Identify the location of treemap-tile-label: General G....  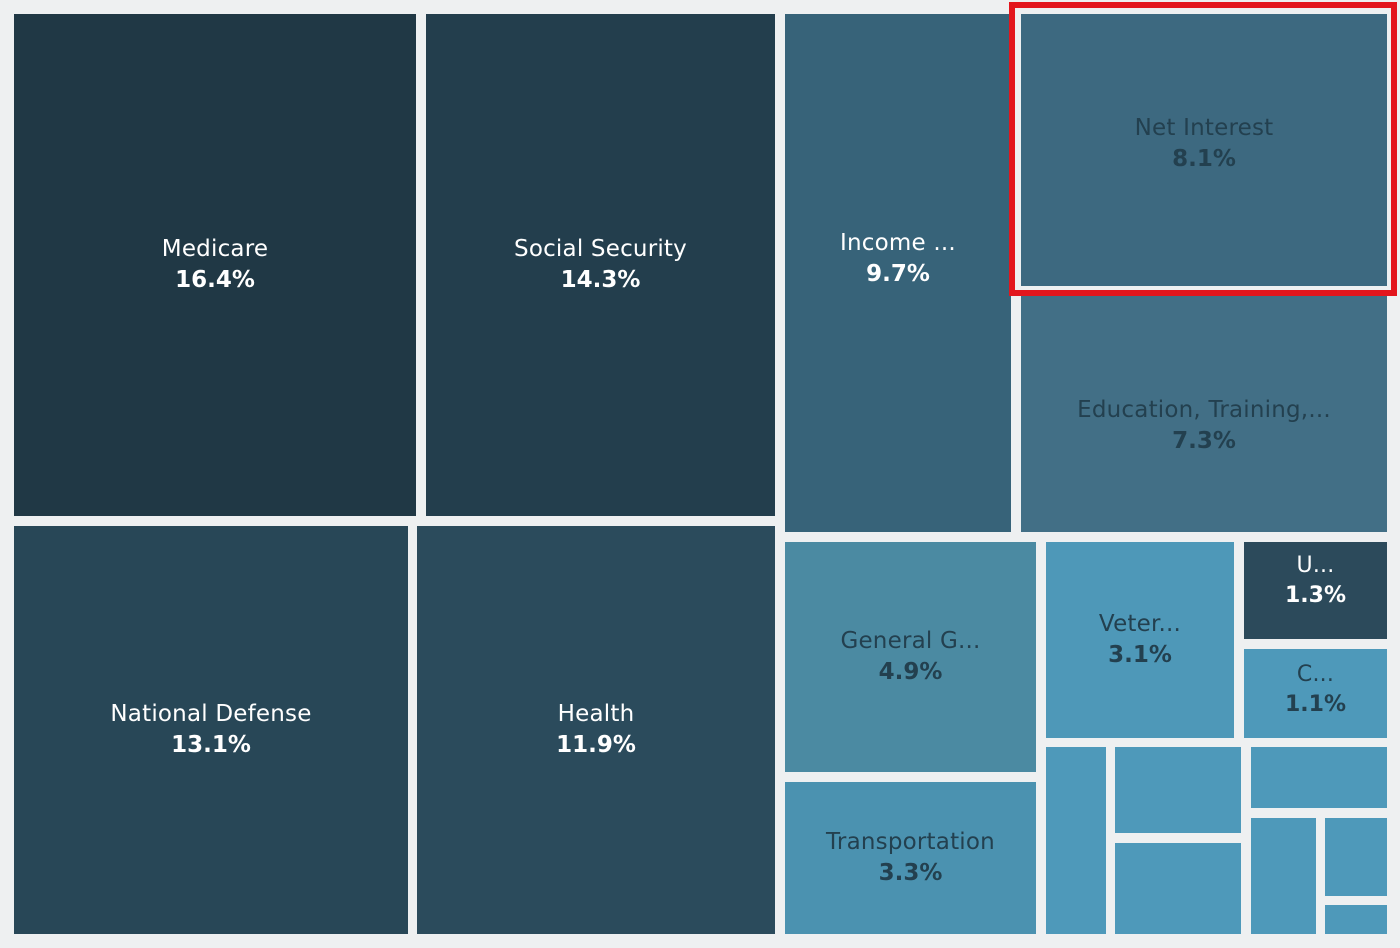
(910, 640).